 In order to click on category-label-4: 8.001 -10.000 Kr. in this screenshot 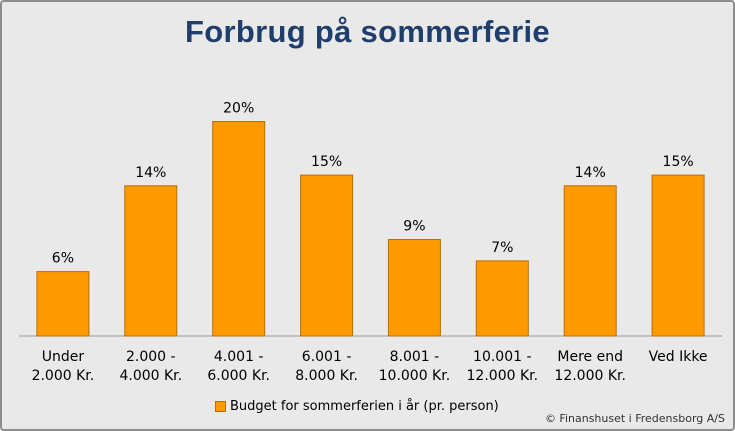, I will do `click(415, 366)`.